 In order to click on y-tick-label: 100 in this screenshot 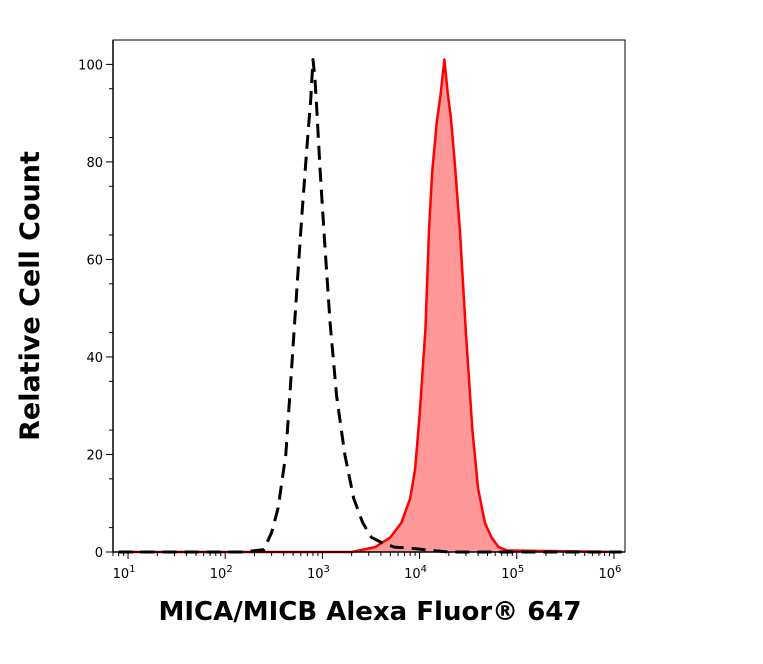, I will do `click(90, 65)`.